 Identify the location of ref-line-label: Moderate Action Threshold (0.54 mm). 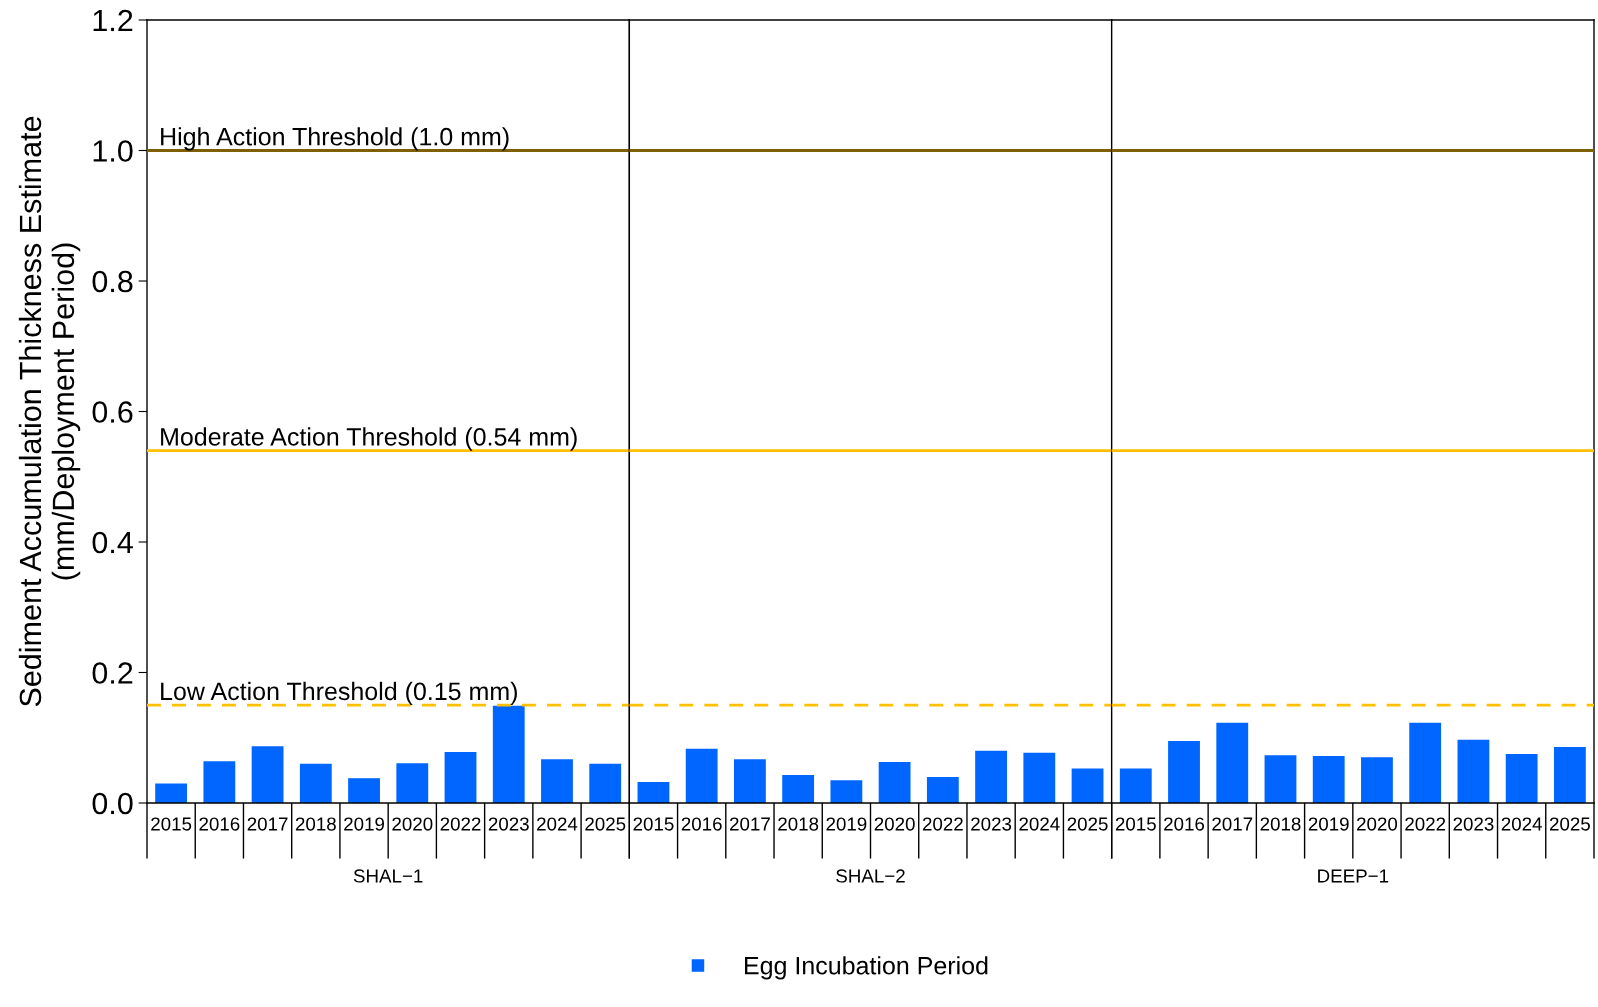
(369, 439).